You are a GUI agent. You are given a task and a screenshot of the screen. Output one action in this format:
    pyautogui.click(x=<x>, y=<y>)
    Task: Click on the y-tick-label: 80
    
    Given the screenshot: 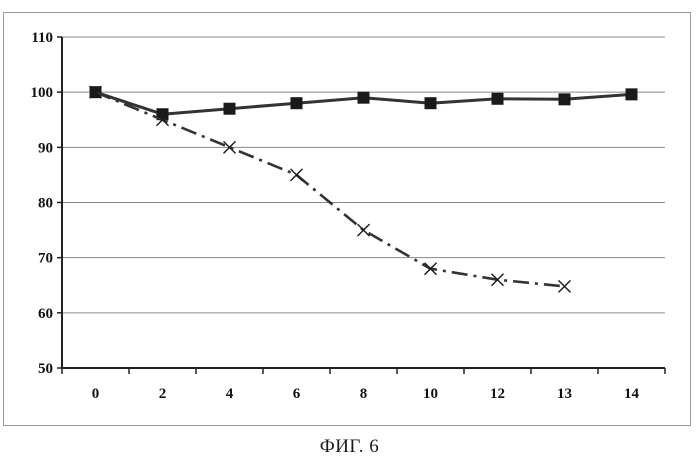 What is the action you would take?
    pyautogui.click(x=45, y=204)
    